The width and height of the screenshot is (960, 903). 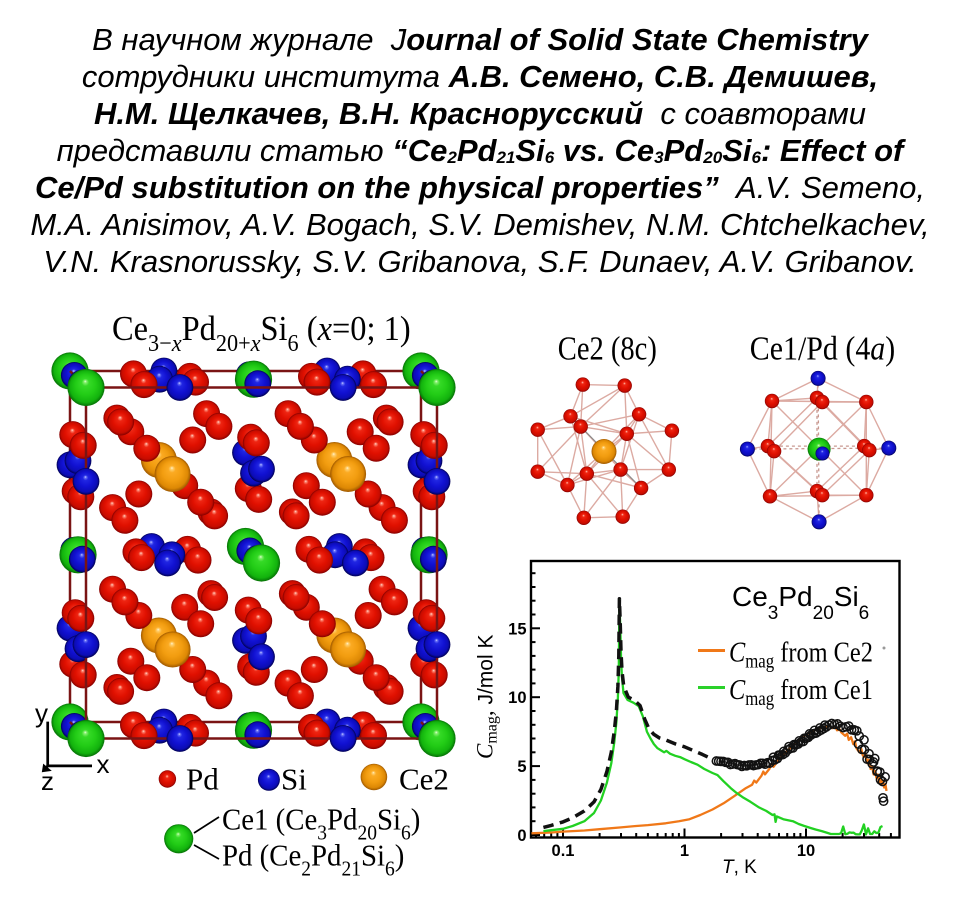 I want to click on svg-text: 1, so click(x=684, y=851).